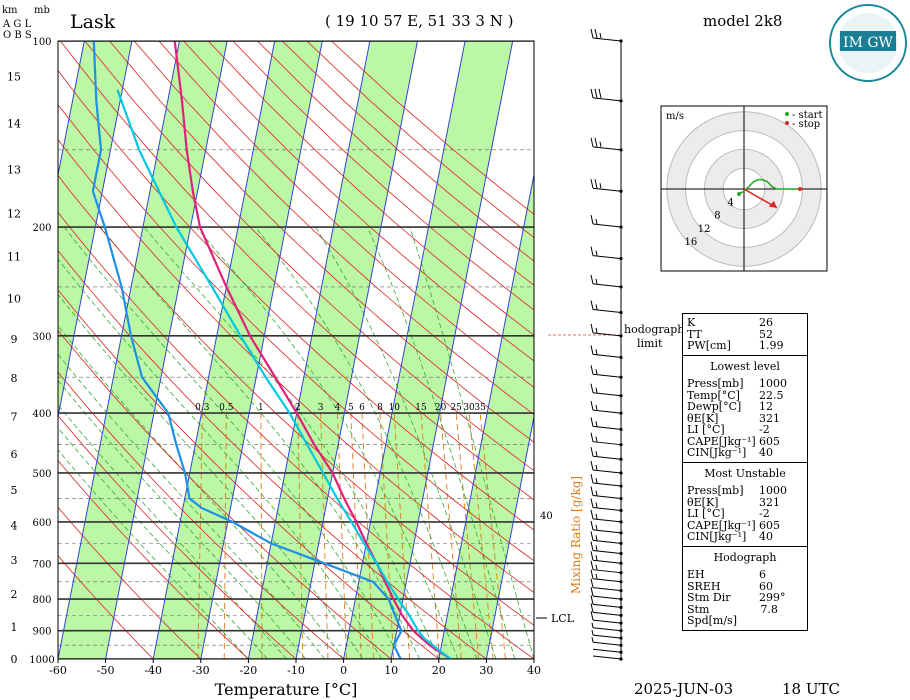 The image size is (910, 700). What do you see at coordinates (563, 618) in the screenshot?
I see `lcl-label: LCL` at bounding box center [563, 618].